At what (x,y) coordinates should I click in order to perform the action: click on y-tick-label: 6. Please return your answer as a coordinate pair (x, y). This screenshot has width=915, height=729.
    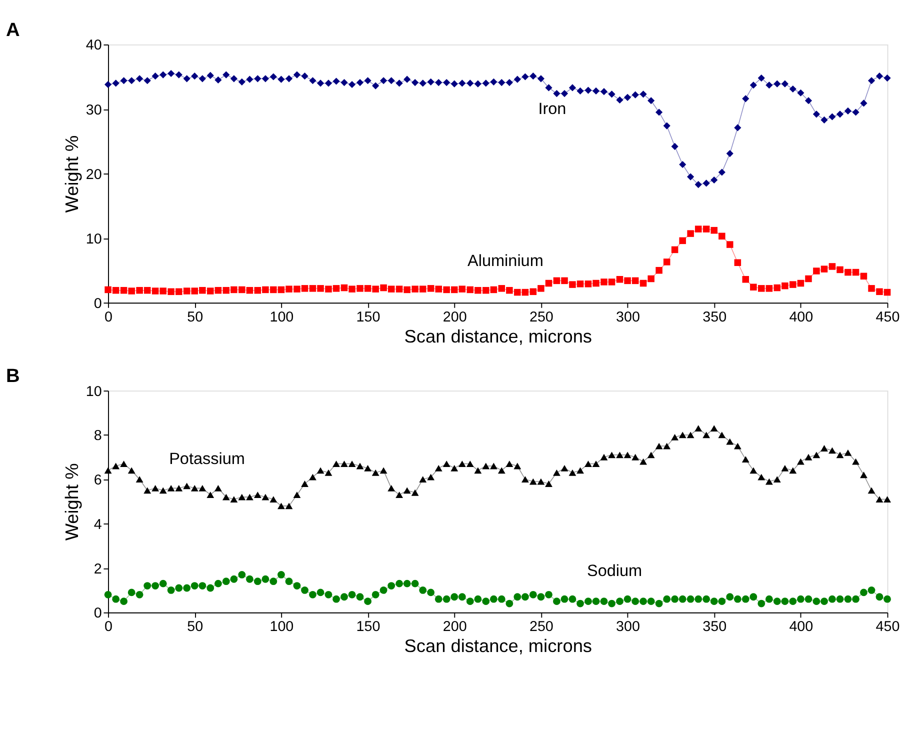
    Looking at the image, I should click on (98, 480).